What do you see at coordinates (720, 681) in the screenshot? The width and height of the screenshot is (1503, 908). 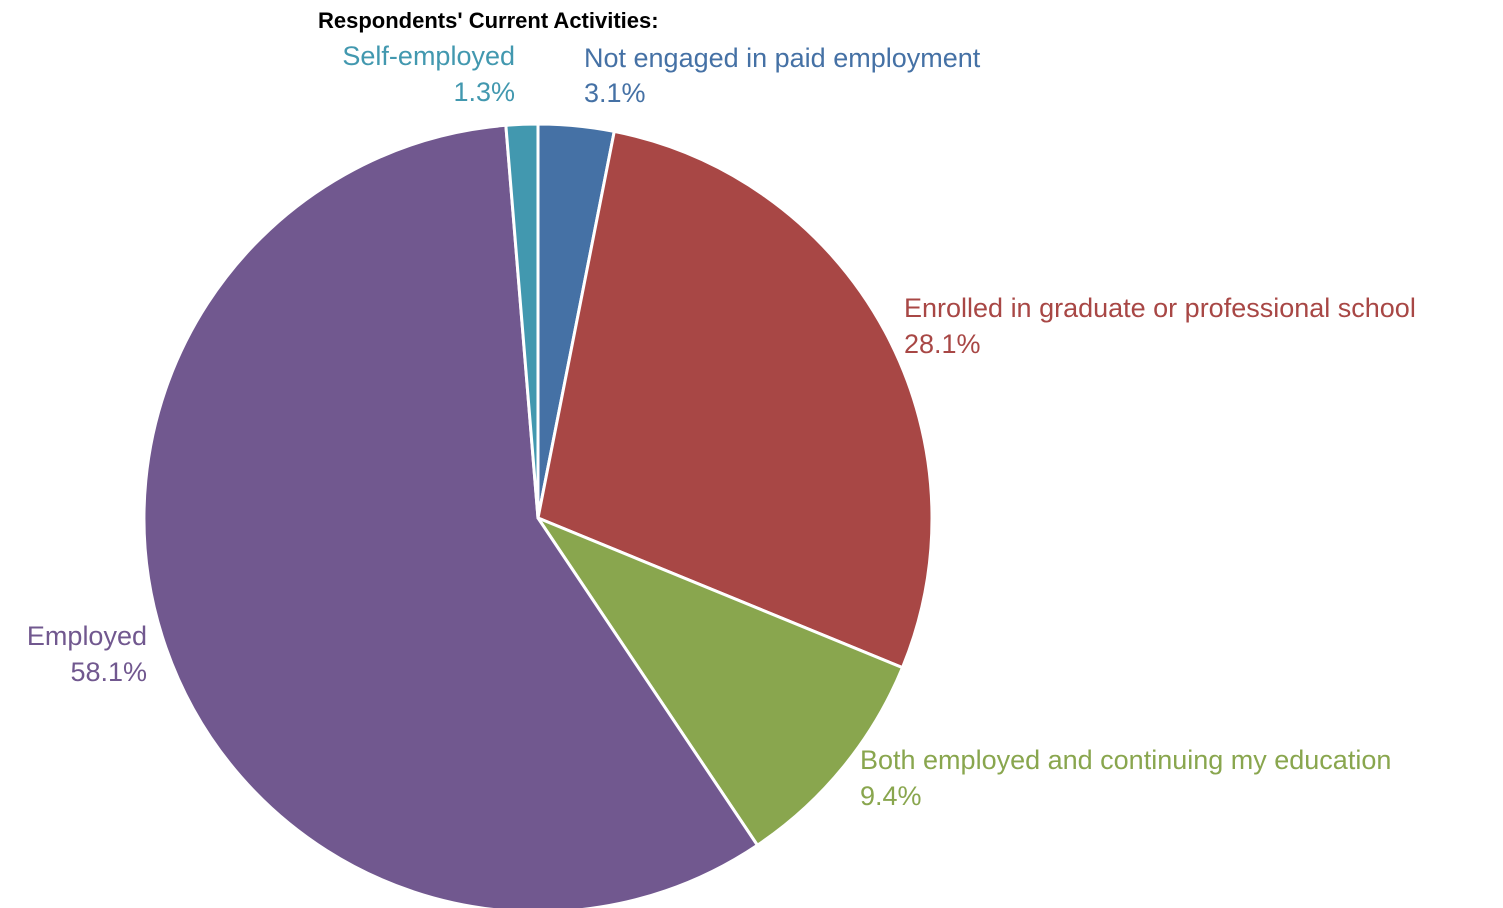 I see `slice-both-employed-and-continuing-my-education` at bounding box center [720, 681].